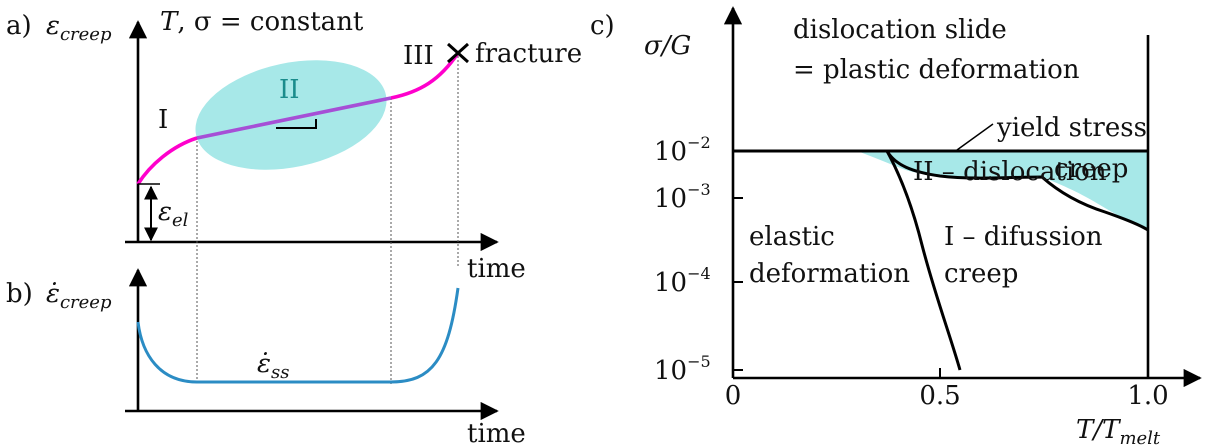 The height and width of the screenshot is (448, 1206). I want to click on panel-b-ylabel: ε̇creep, so click(79, 296).